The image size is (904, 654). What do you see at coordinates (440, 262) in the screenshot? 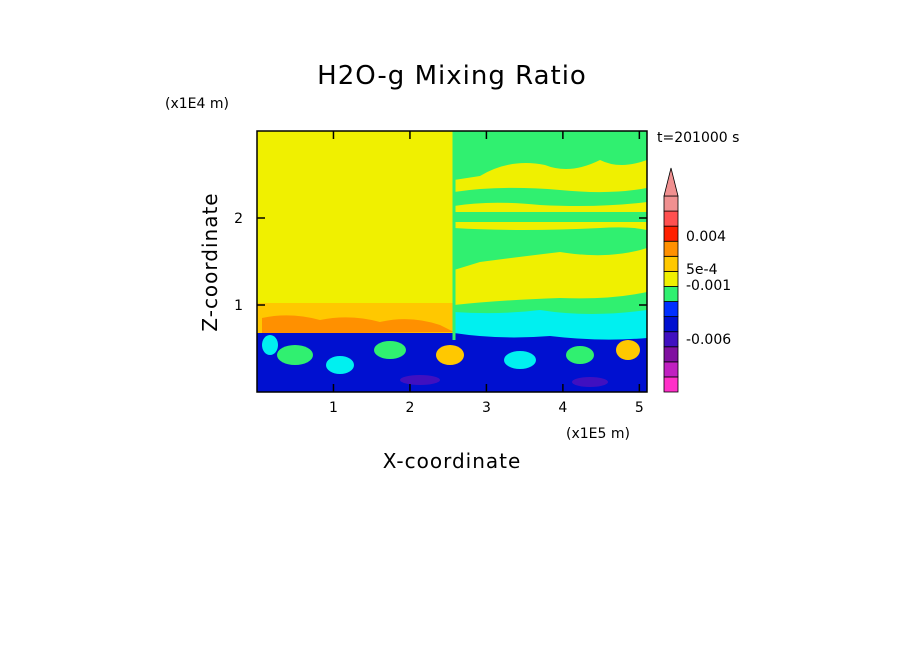
I see `y-ticks: 12` at bounding box center [440, 262].